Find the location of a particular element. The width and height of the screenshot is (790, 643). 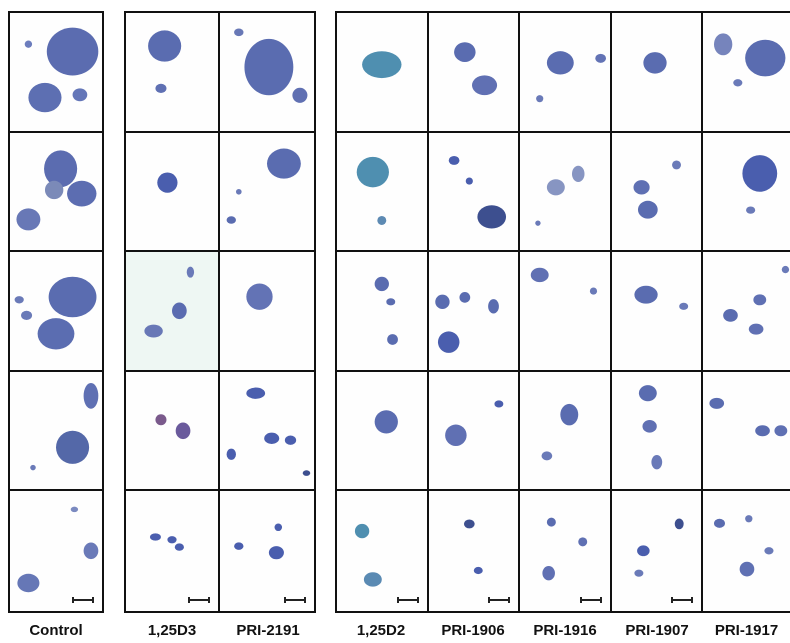

label-pri-1916: PRI-1916 is located at coordinates (565, 630).